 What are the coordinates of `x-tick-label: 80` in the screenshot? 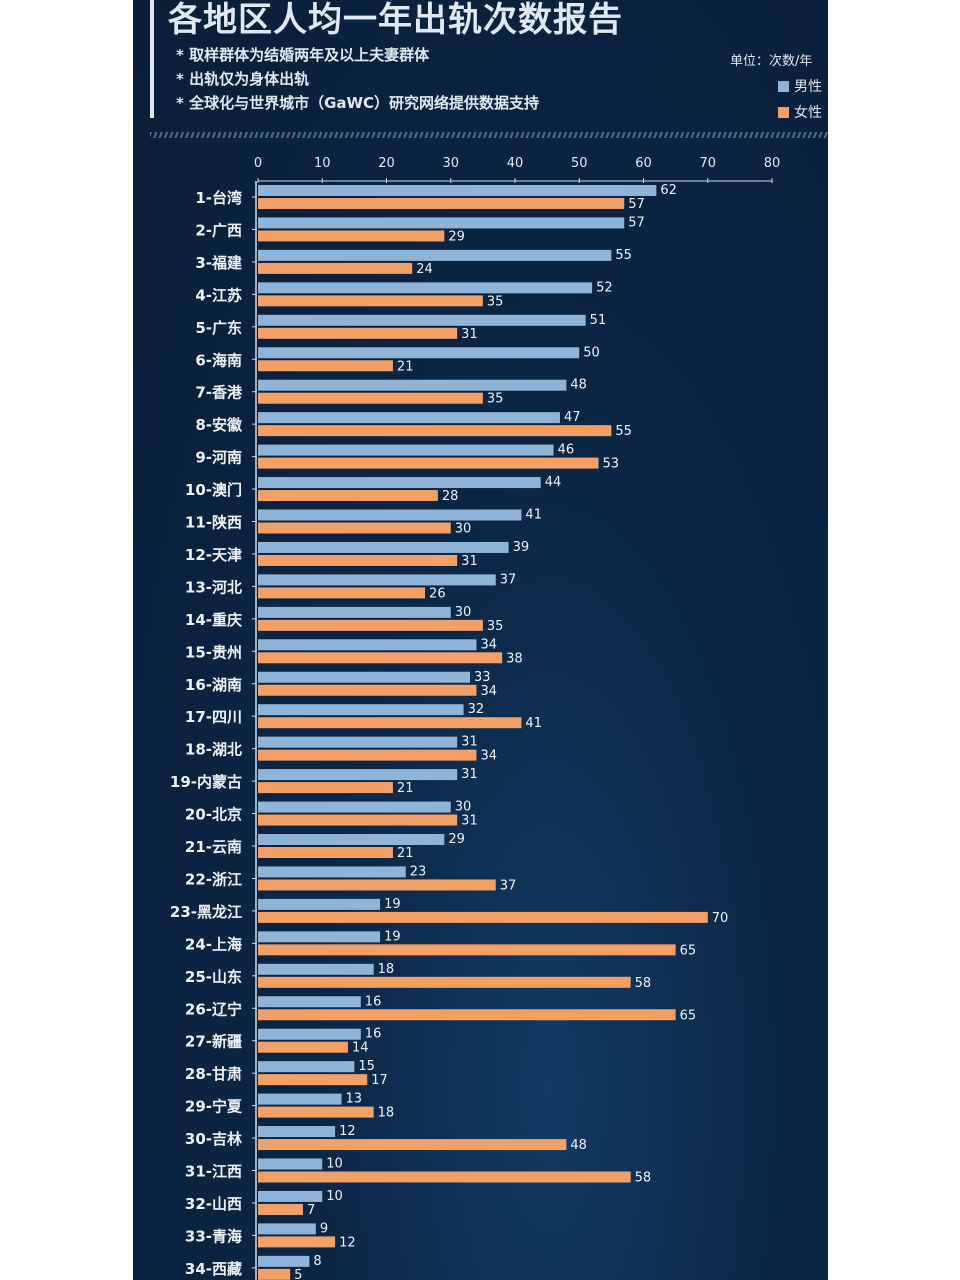 It's located at (772, 163).